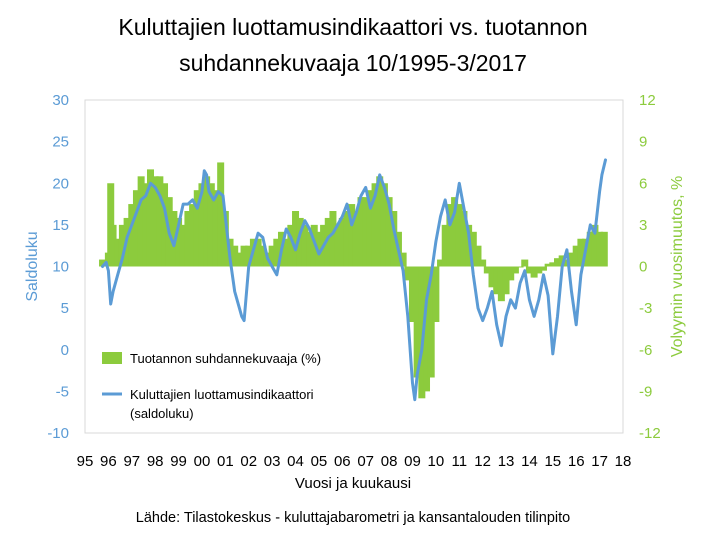 The height and width of the screenshot is (546, 706). I want to click on x-tick-17: 12, so click(482, 461).